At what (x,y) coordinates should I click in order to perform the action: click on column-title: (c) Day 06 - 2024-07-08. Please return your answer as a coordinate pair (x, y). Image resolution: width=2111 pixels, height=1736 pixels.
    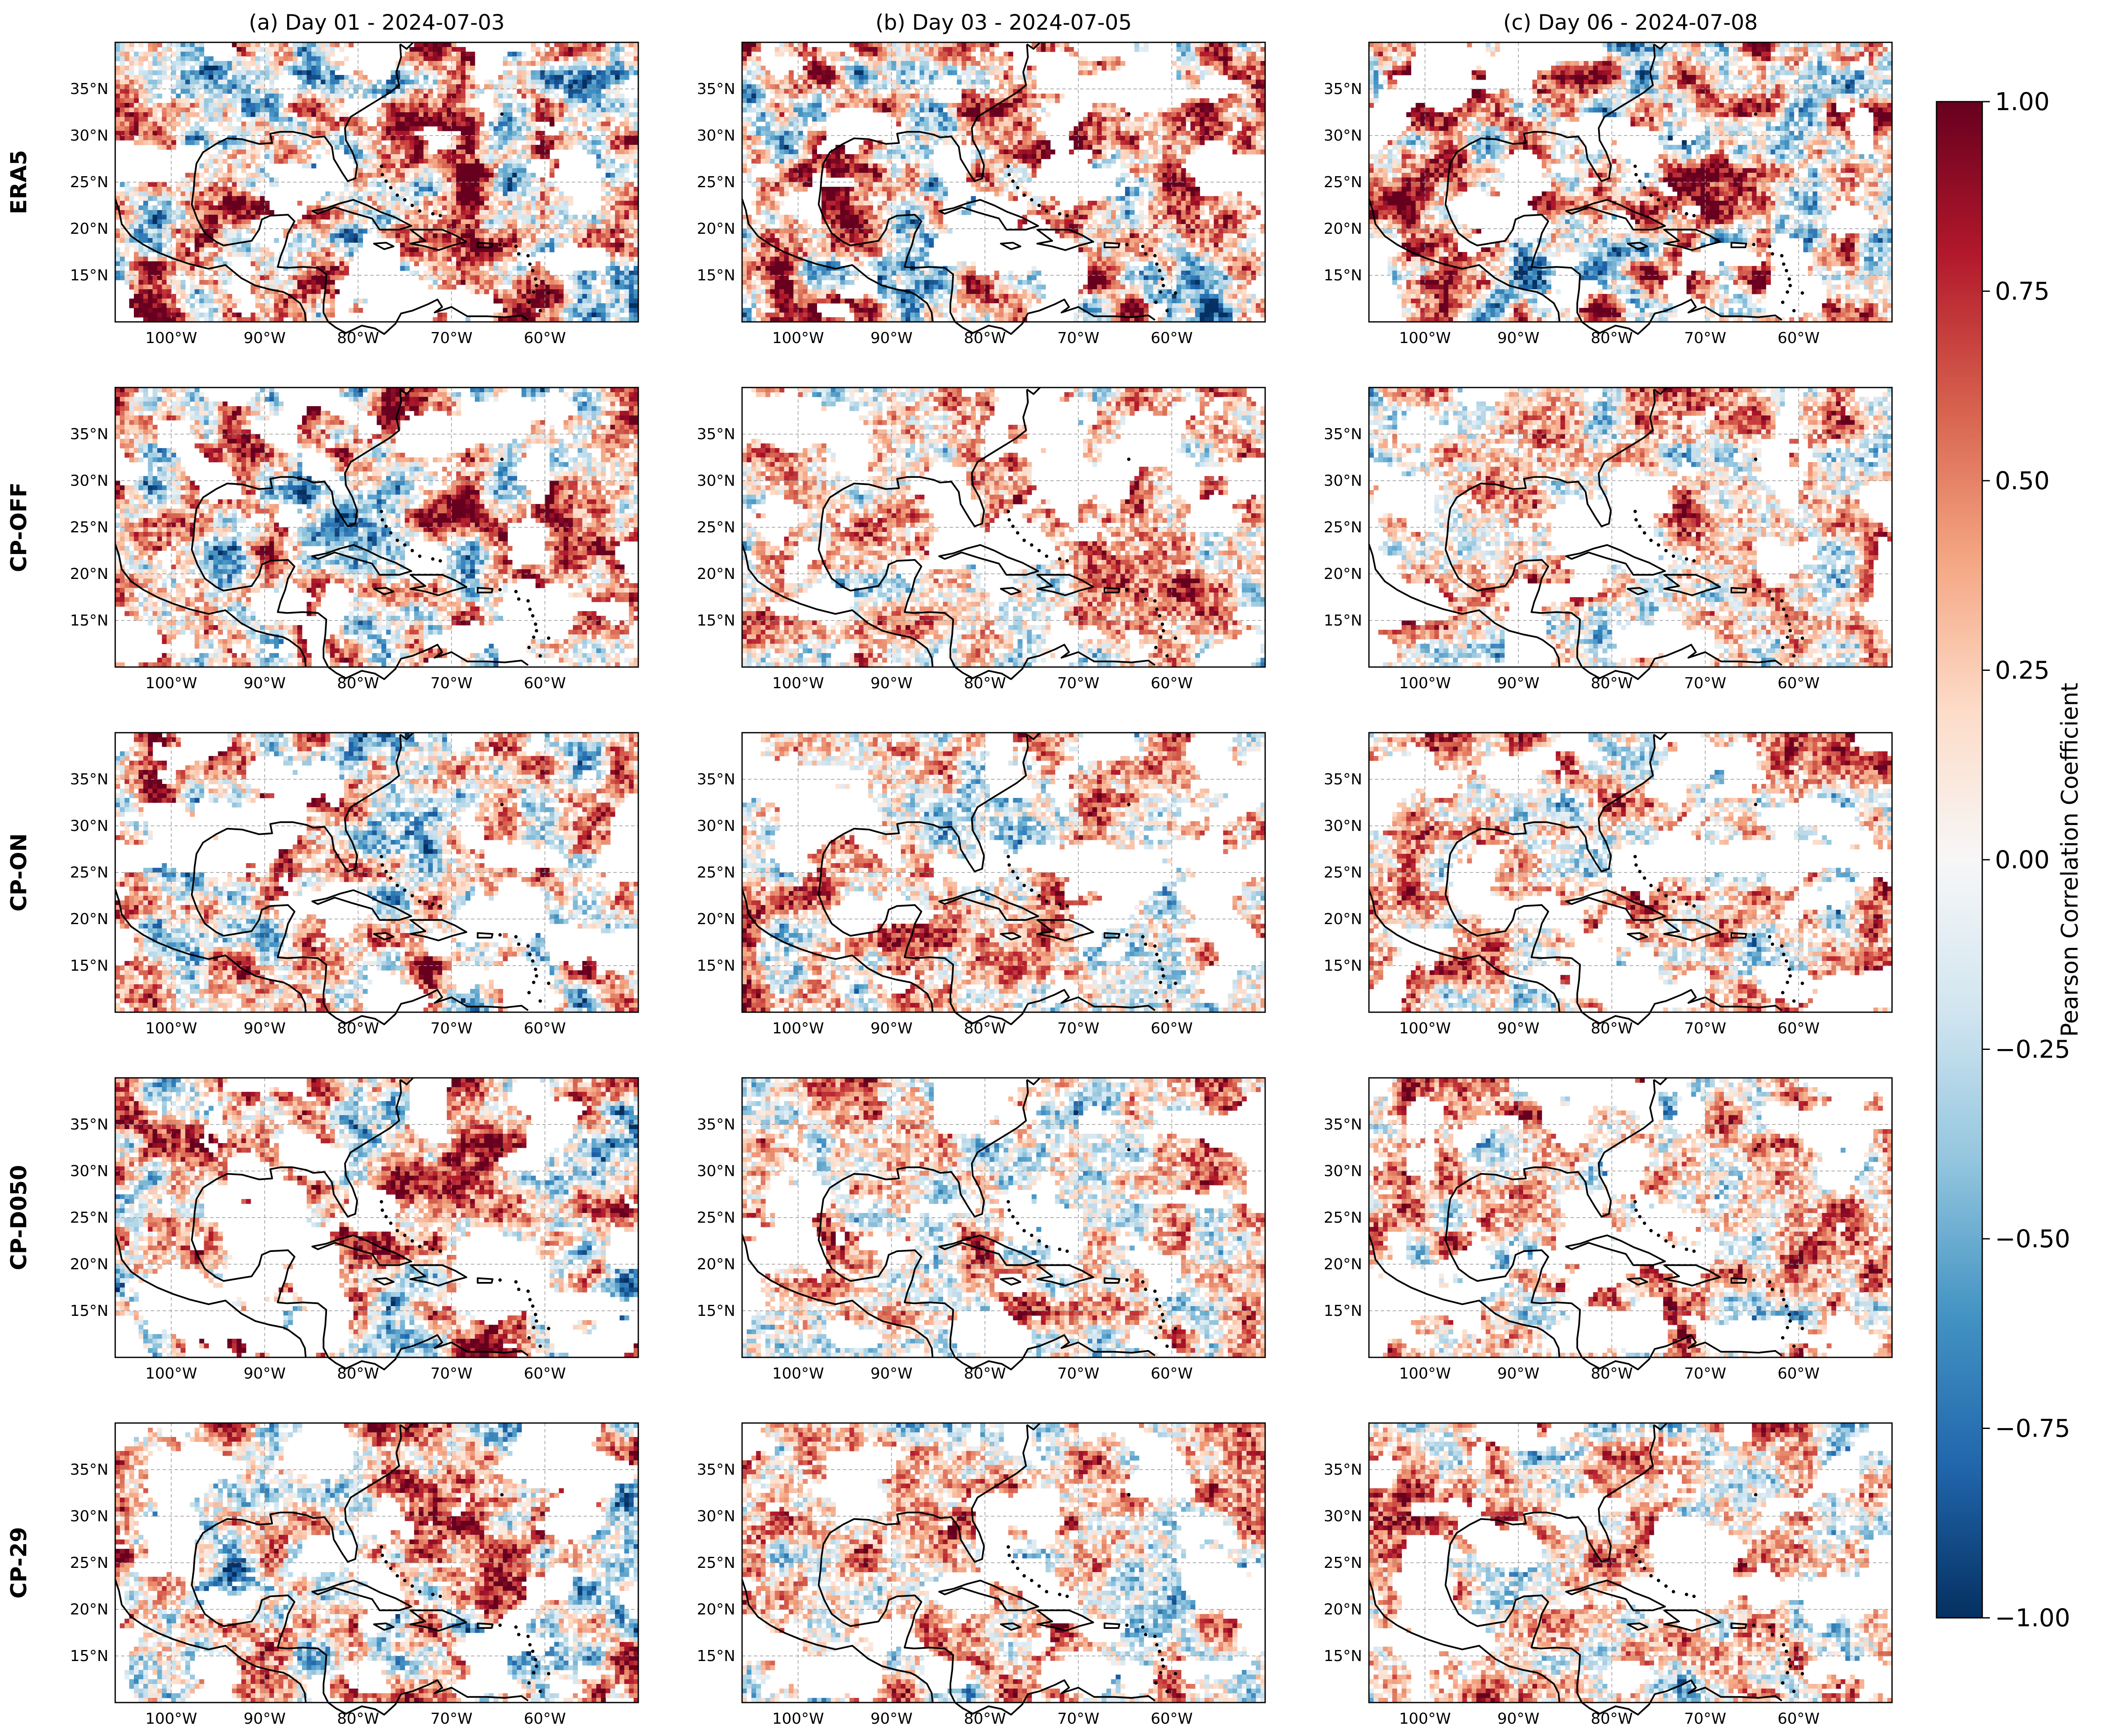
    Looking at the image, I should click on (1630, 23).